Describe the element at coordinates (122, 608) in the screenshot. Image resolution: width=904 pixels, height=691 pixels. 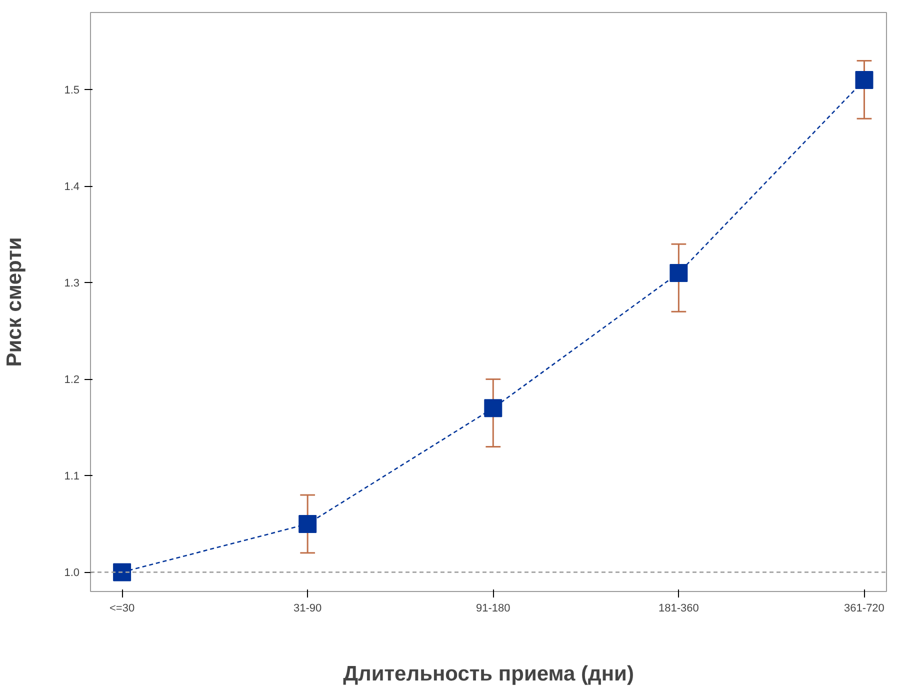
I see `x-tick-label: <=30` at that location.